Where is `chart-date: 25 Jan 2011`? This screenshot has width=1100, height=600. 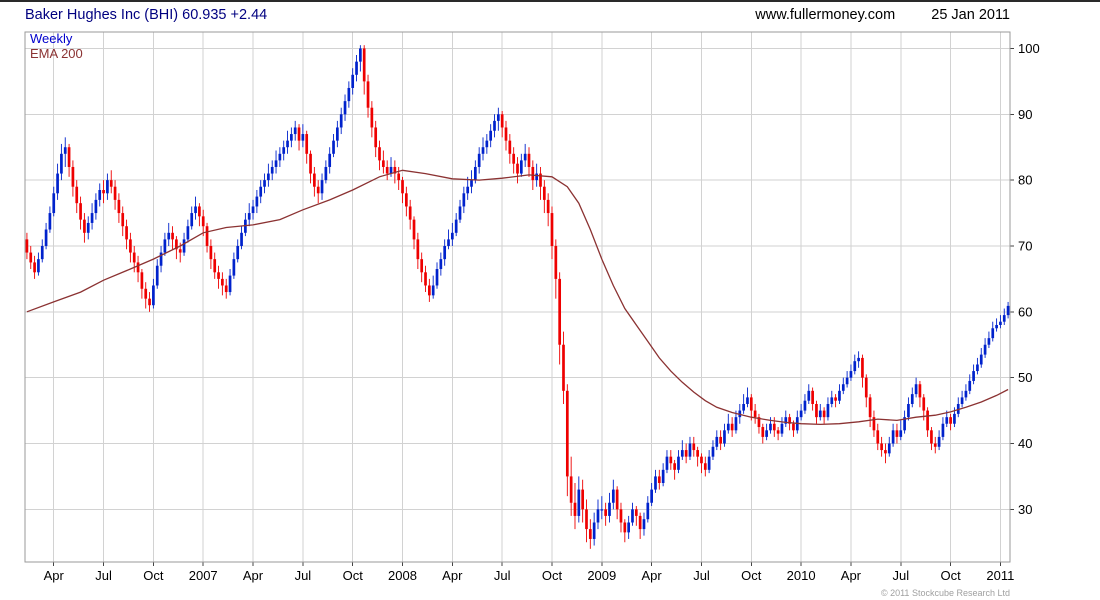 chart-date: 25 Jan 2011 is located at coordinates (970, 15).